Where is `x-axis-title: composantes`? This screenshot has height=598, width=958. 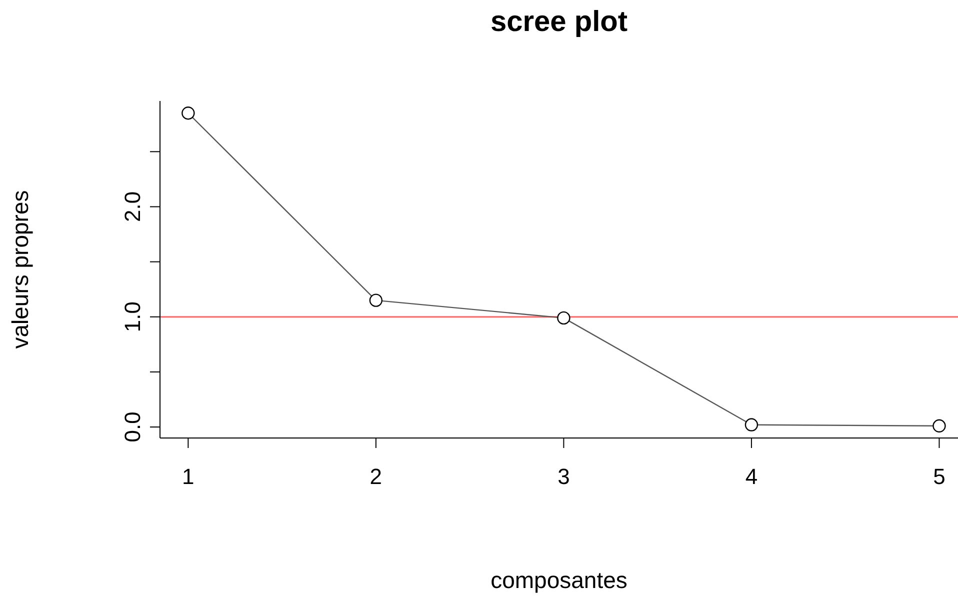
x-axis-title: composantes is located at coordinates (559, 580).